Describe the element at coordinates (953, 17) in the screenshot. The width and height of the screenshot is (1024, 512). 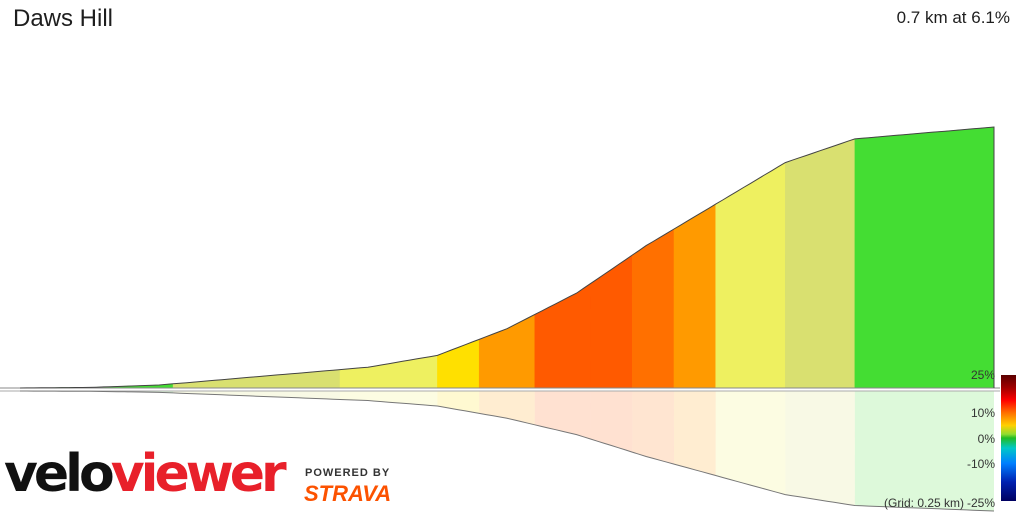
I see `climb-summary: 0.7 km at 6.1%` at that location.